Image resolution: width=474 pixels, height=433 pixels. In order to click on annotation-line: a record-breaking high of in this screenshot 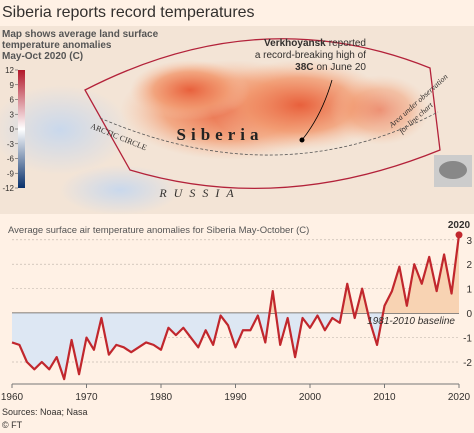, I will do `click(310, 55)`.